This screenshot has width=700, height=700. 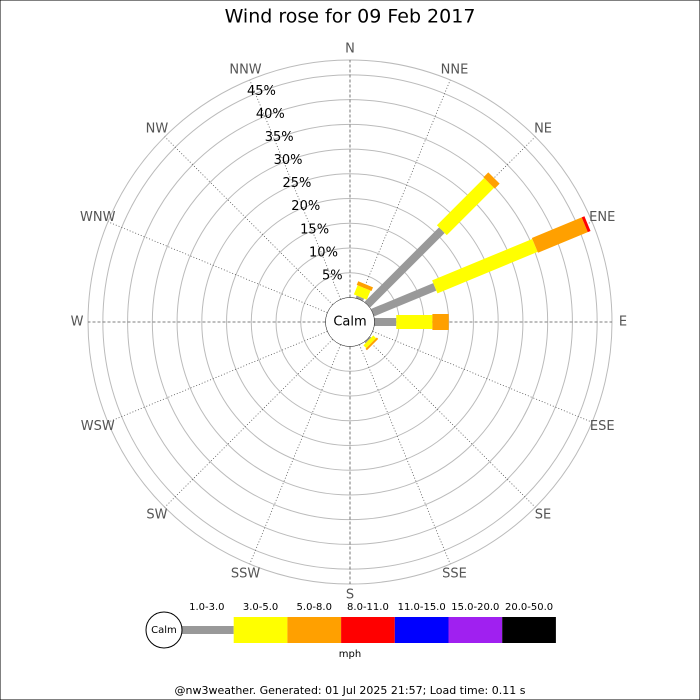 What do you see at coordinates (245, 69) in the screenshot?
I see `direction-label: NNW` at bounding box center [245, 69].